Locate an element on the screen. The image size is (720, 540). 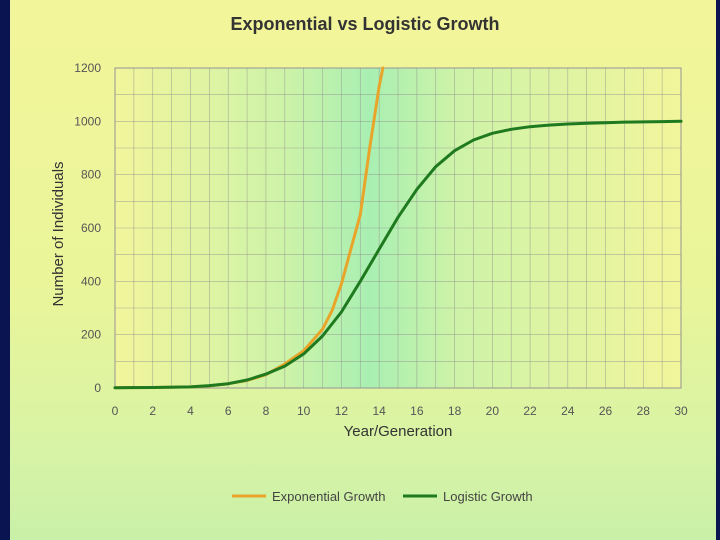
chart-title: Exponential vs Logistic Growth is located at coordinates (364, 24).